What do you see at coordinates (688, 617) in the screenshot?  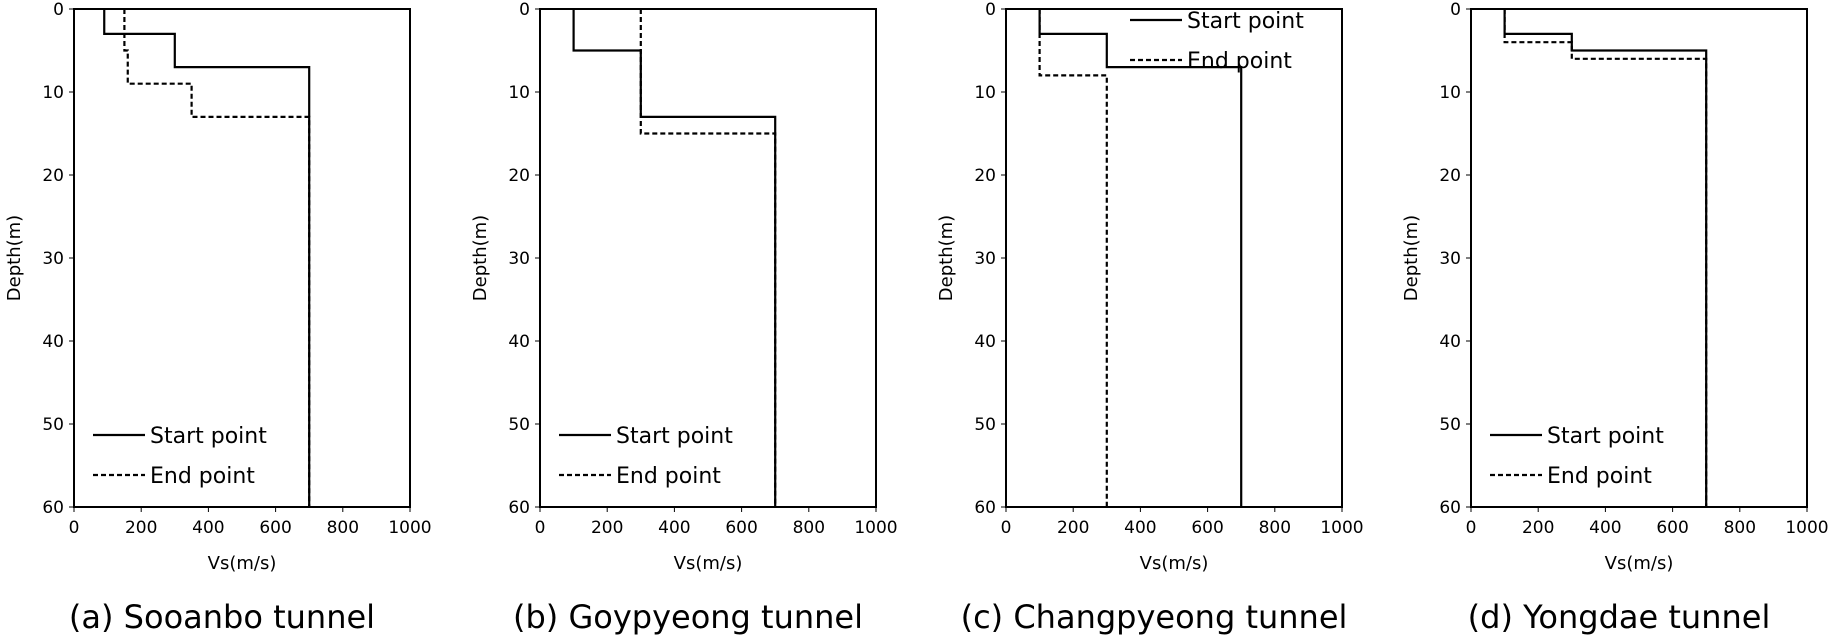 I see `chart-caption: (b) Goypyeong tunnel` at bounding box center [688, 617].